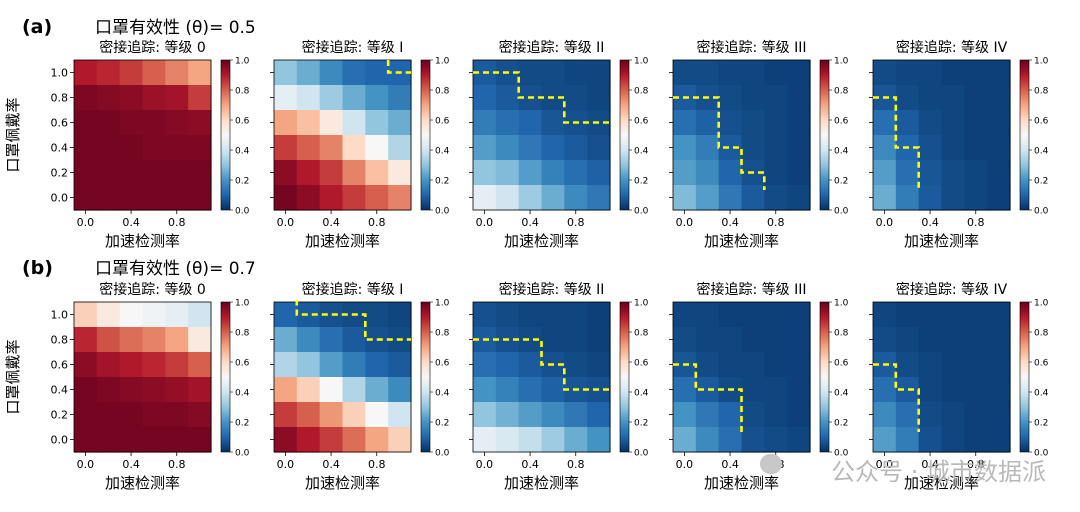 Image resolution: width=1080 pixels, height=512 pixels. Describe the element at coordinates (976, 222) in the screenshot. I see `x-tick-label: 0.8` at that location.